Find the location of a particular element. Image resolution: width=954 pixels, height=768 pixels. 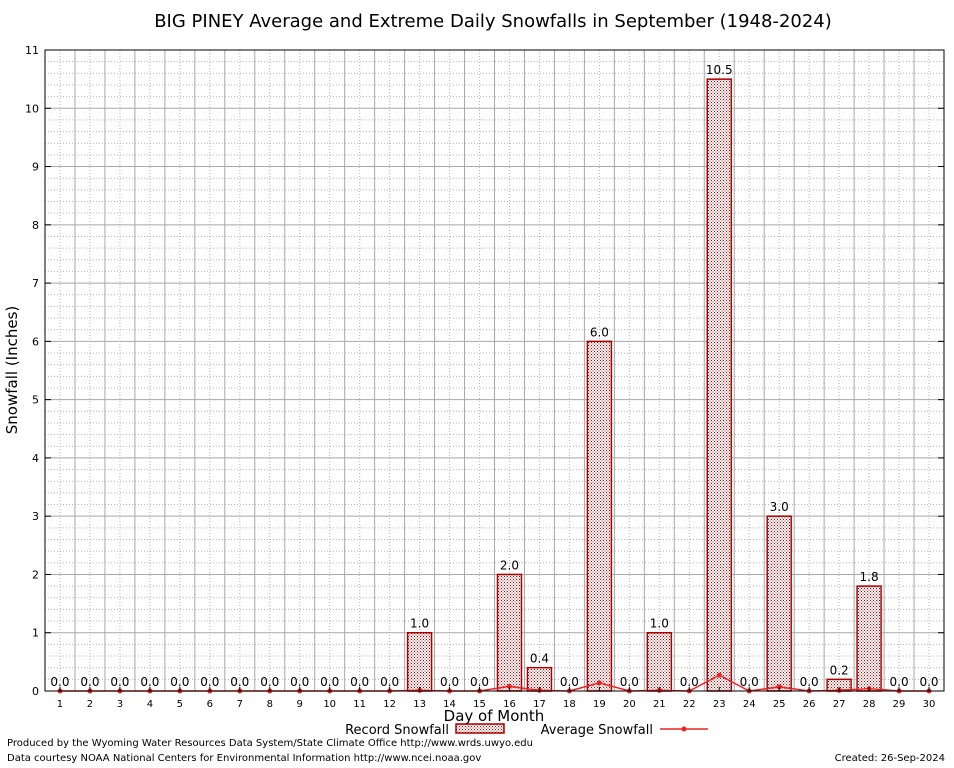

x-tick-label: 23 is located at coordinates (719, 704).